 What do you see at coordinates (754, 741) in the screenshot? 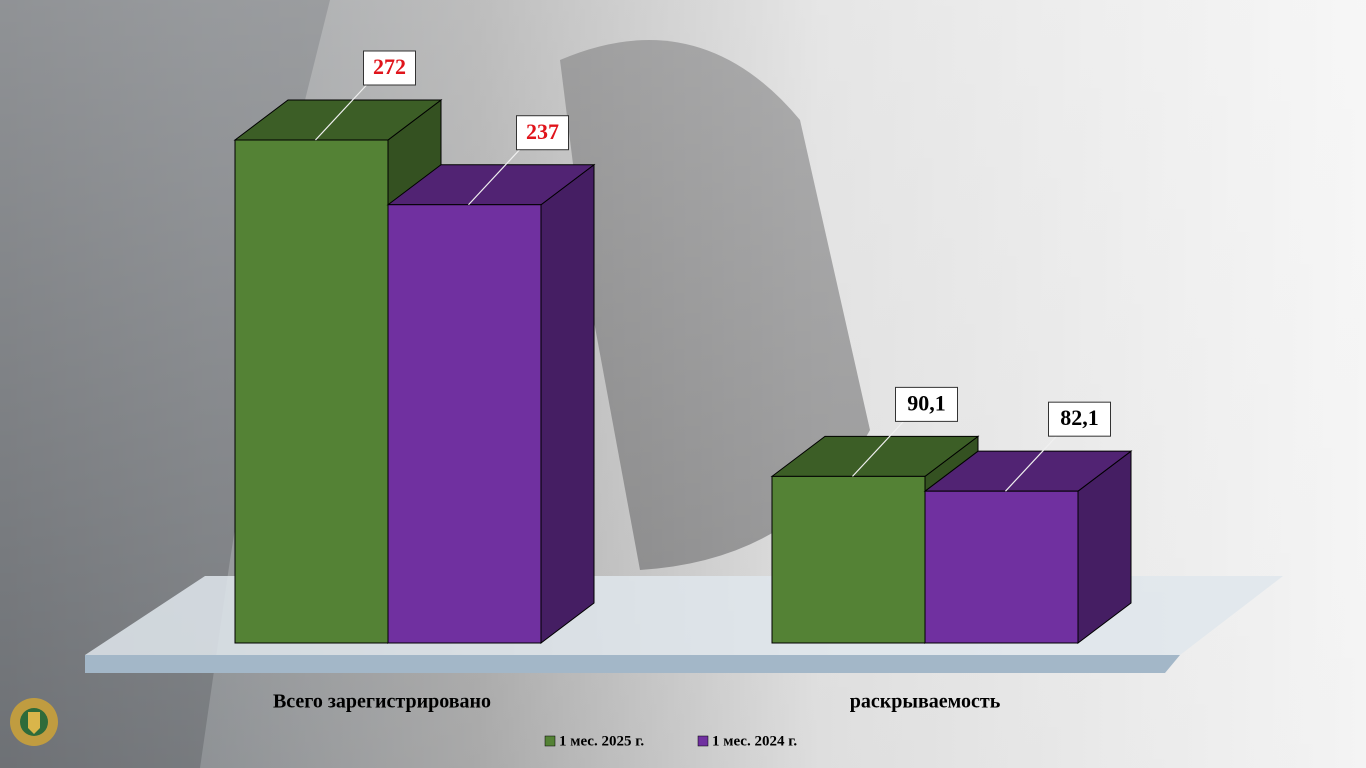
I see `legend-label: 1 мес. 2024 г.` at bounding box center [754, 741].